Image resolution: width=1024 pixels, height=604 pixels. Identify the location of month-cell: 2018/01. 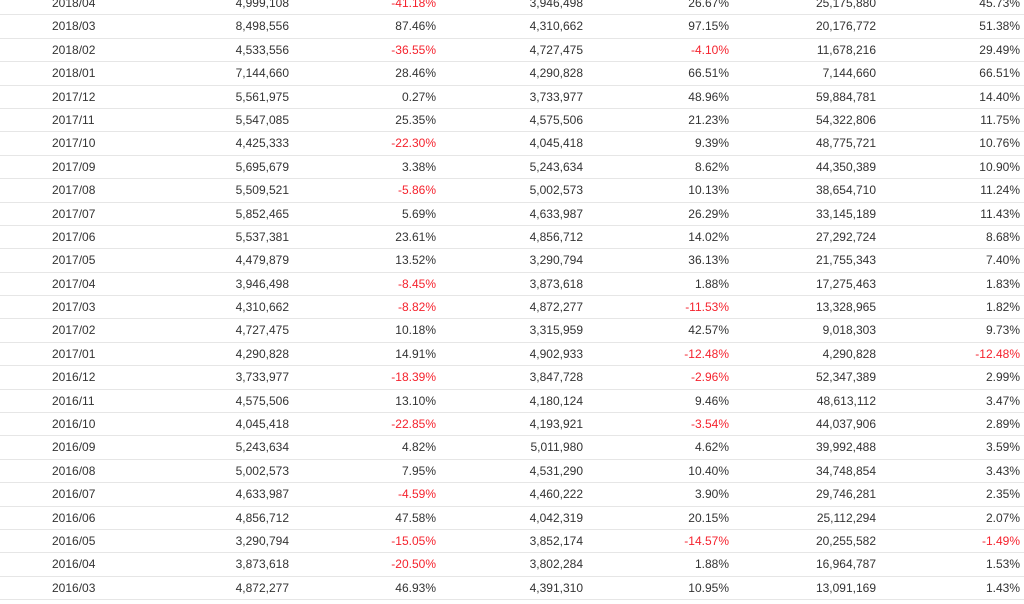
(74, 73).